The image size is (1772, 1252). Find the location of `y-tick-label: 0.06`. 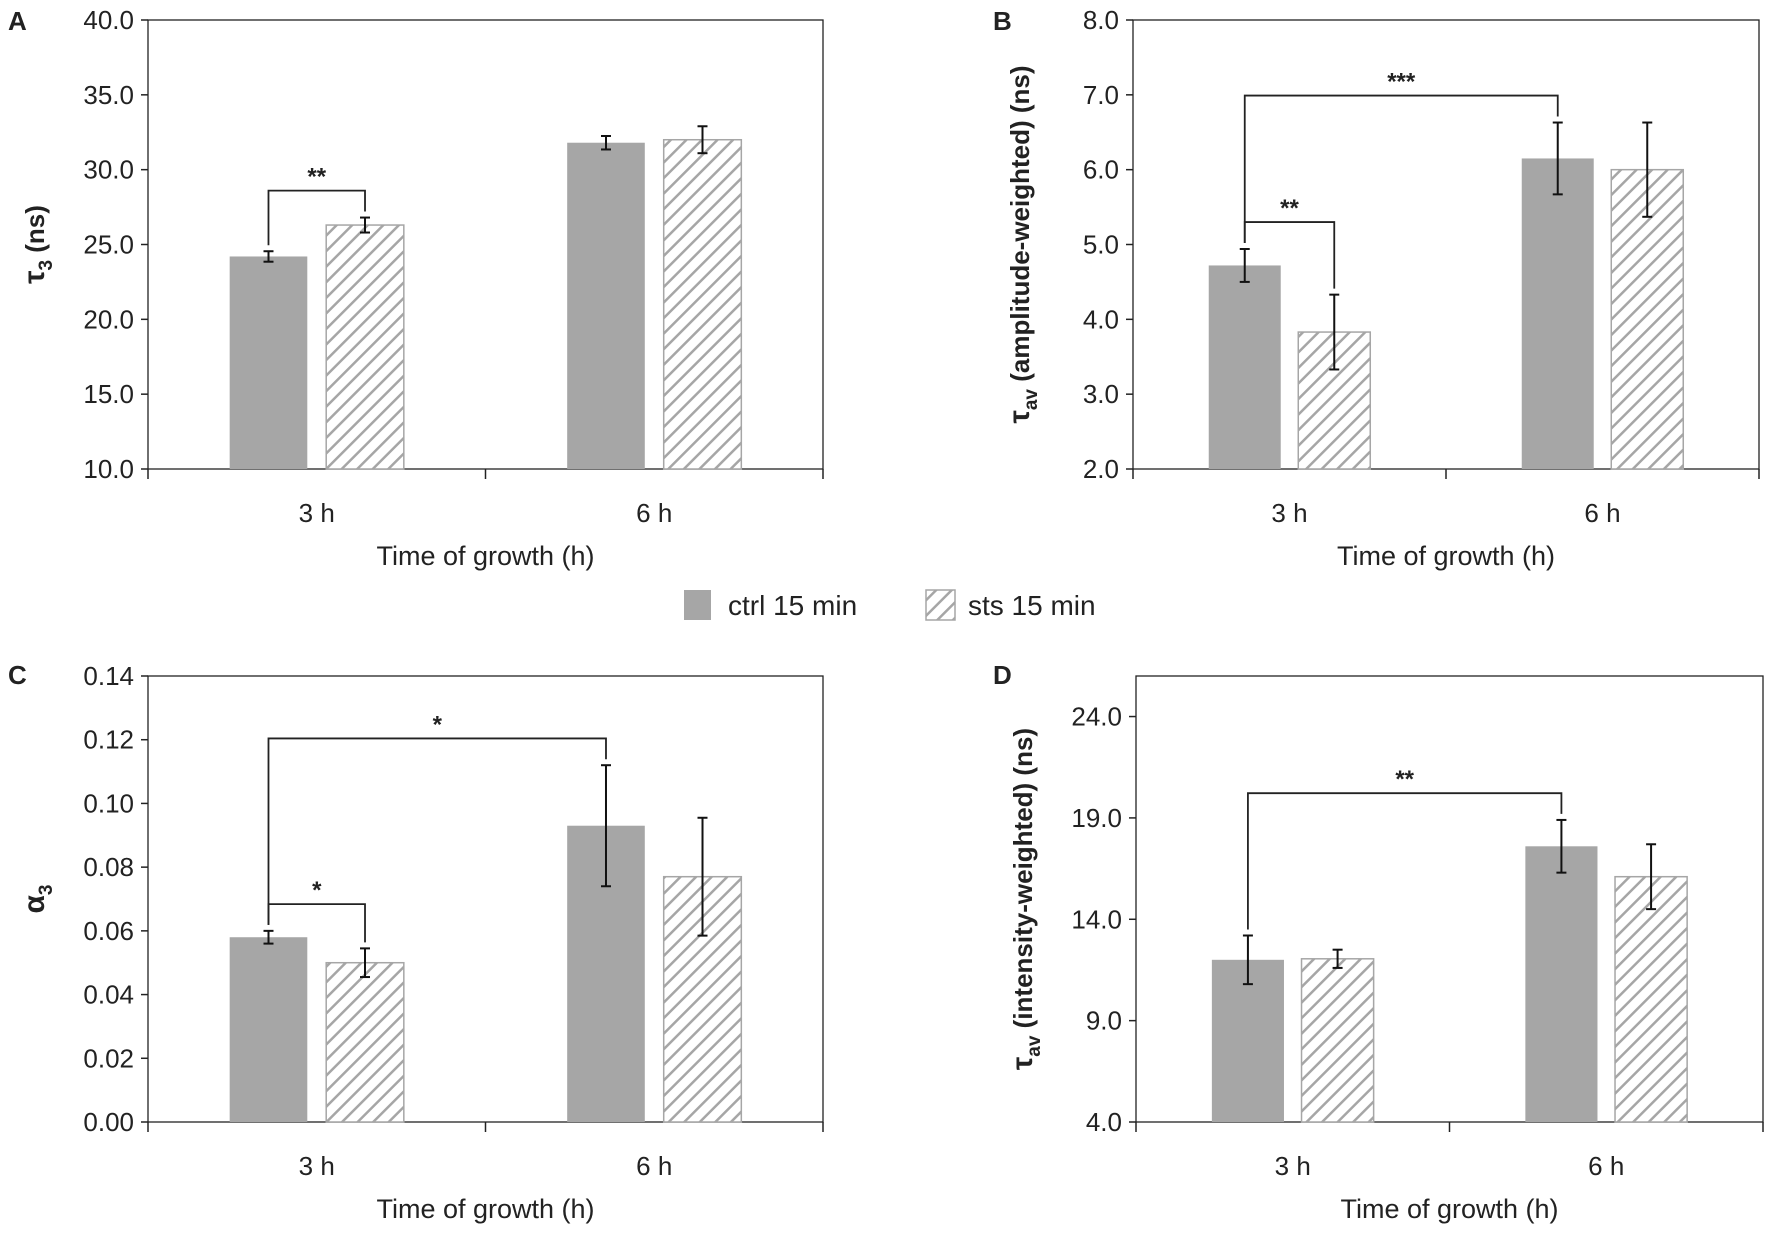

y-tick-label: 0.06 is located at coordinates (108, 931).